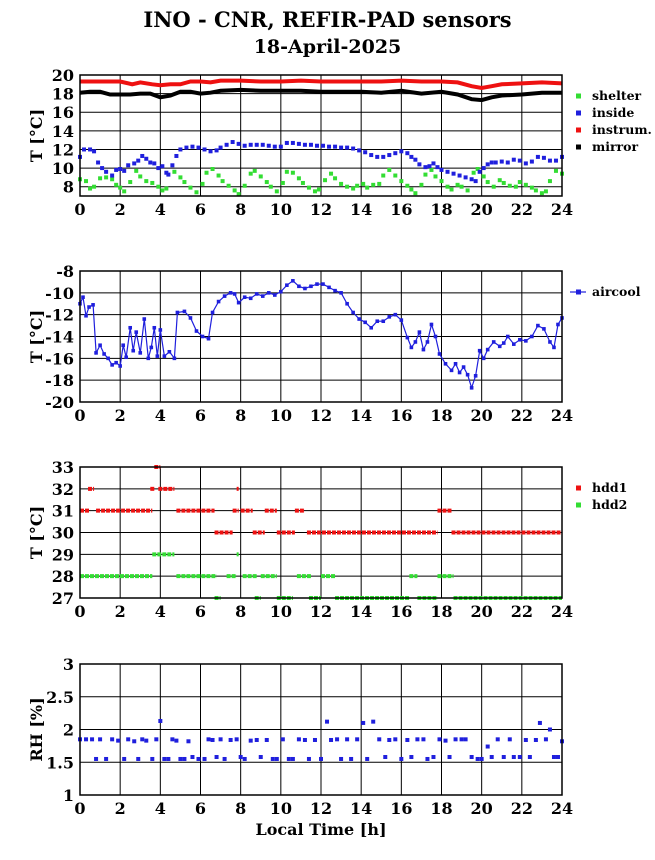 Image resolution: width=655 pixels, height=860 pixels. Describe the element at coordinates (615, 146) in the screenshot. I see `legend-label: mirror` at that location.